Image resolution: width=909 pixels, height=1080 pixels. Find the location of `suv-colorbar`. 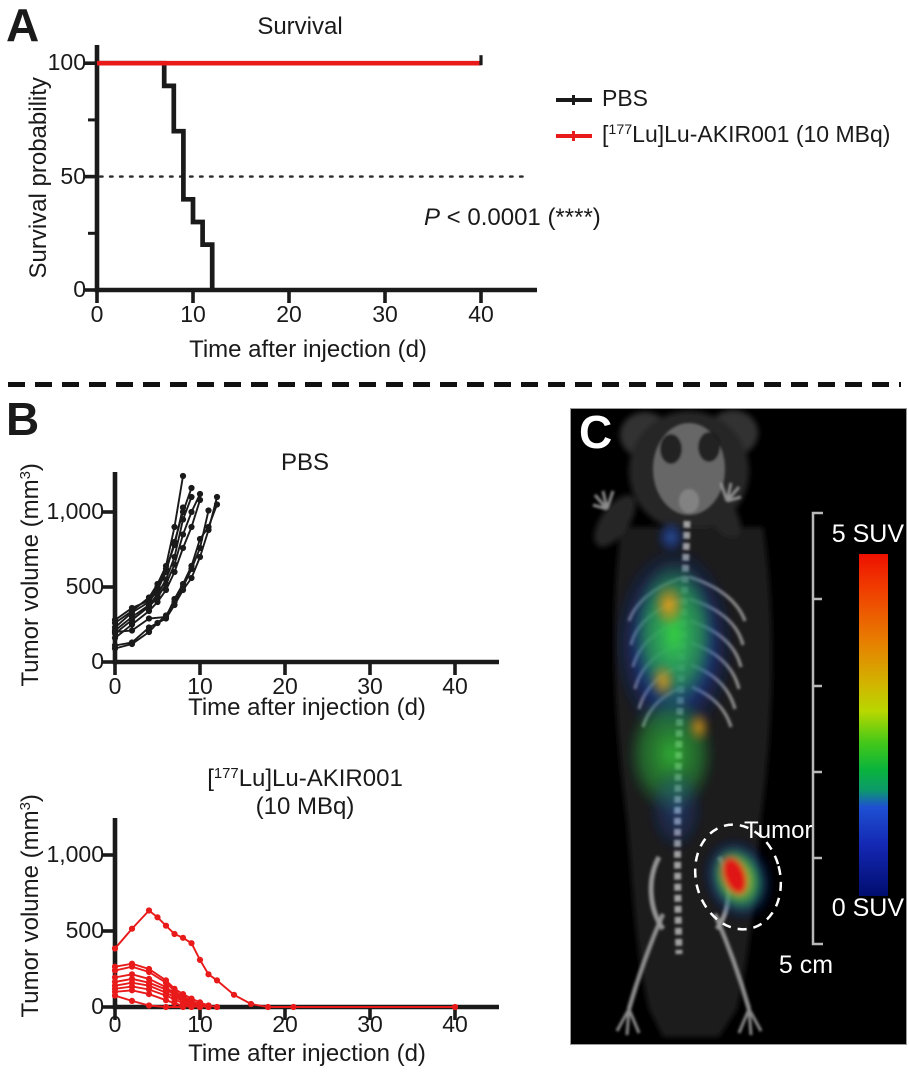

suv-colorbar is located at coordinates (873, 725).